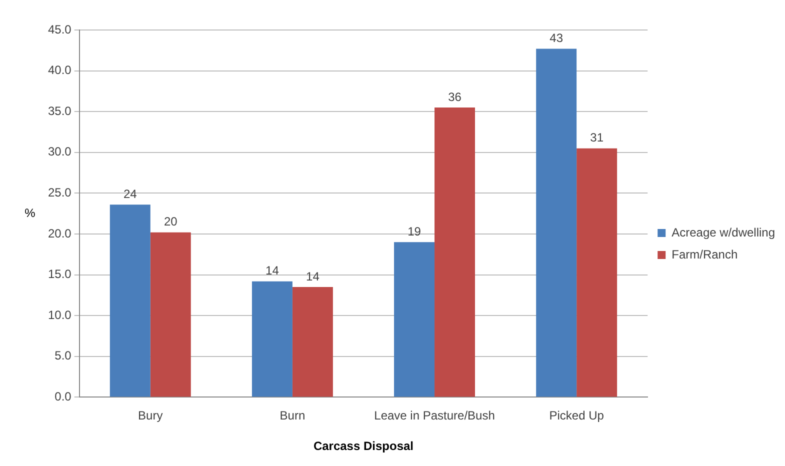  What do you see at coordinates (63, 397) in the screenshot?
I see `y-tick-label: 0.0` at bounding box center [63, 397].